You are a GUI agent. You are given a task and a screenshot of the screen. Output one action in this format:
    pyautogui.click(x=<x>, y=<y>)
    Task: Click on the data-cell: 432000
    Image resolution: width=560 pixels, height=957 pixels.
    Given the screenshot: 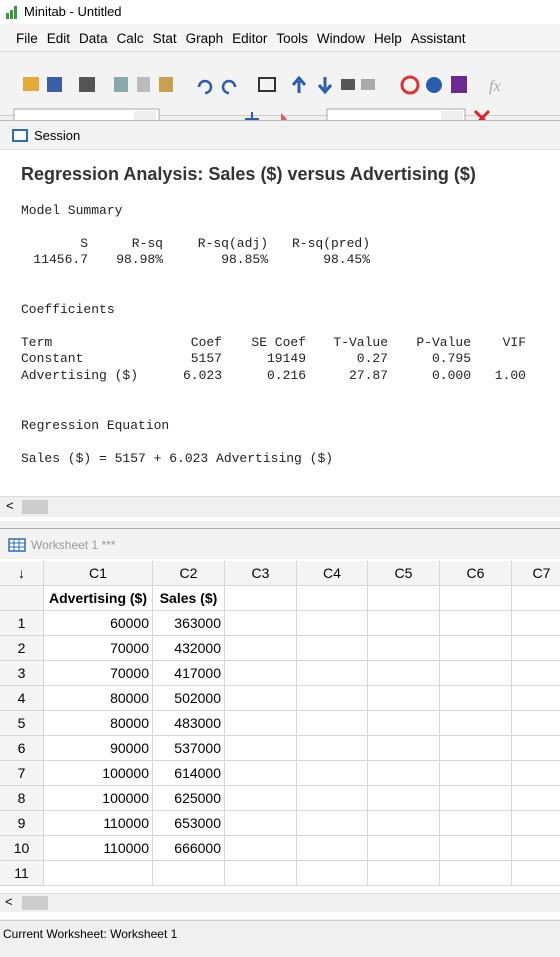 What is the action you would take?
    pyautogui.click(x=189, y=648)
    